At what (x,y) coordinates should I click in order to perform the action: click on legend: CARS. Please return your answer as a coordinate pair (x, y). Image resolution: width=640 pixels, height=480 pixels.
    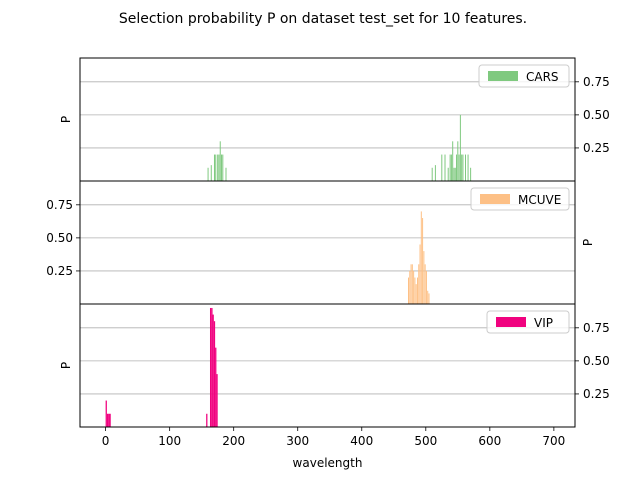
    Looking at the image, I should click on (524, 76).